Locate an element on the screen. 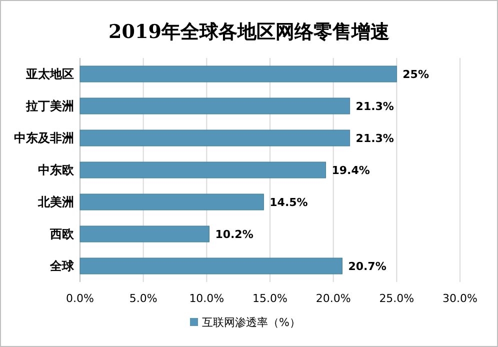  x-tick-label: 10.0% is located at coordinates (206, 298).